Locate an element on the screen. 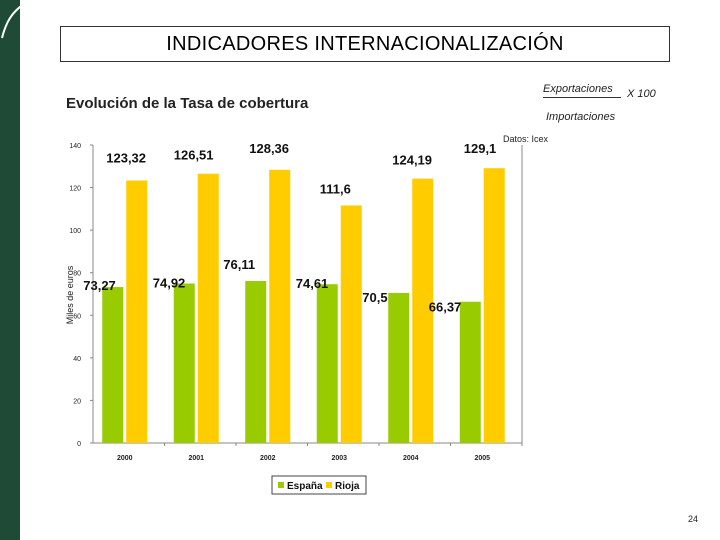  x-tick-label: 2002 is located at coordinates (268, 458).